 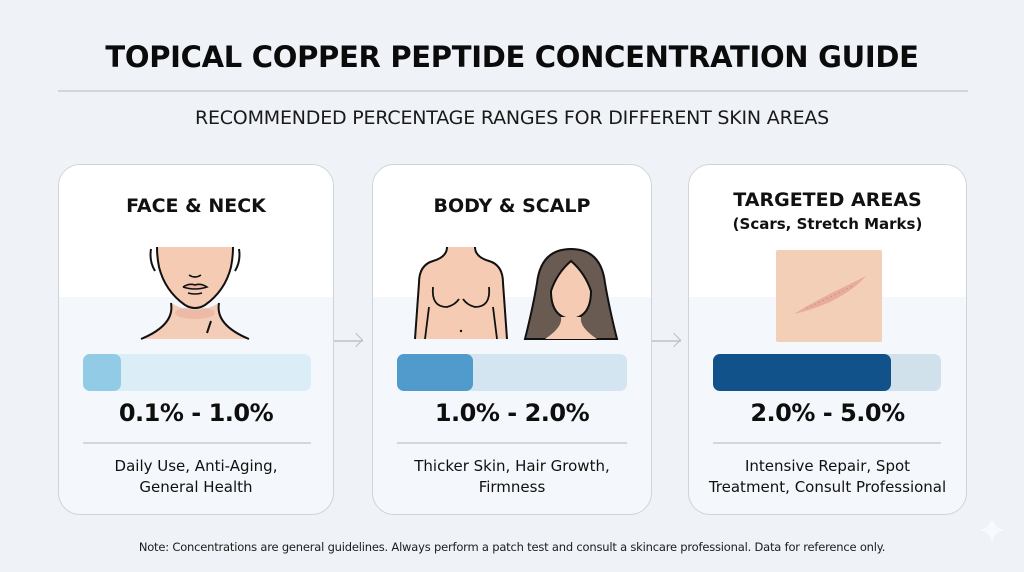 What do you see at coordinates (196, 476) in the screenshot?
I see `card-description: Daily Use, Anti-Aging, General Health` at bounding box center [196, 476].